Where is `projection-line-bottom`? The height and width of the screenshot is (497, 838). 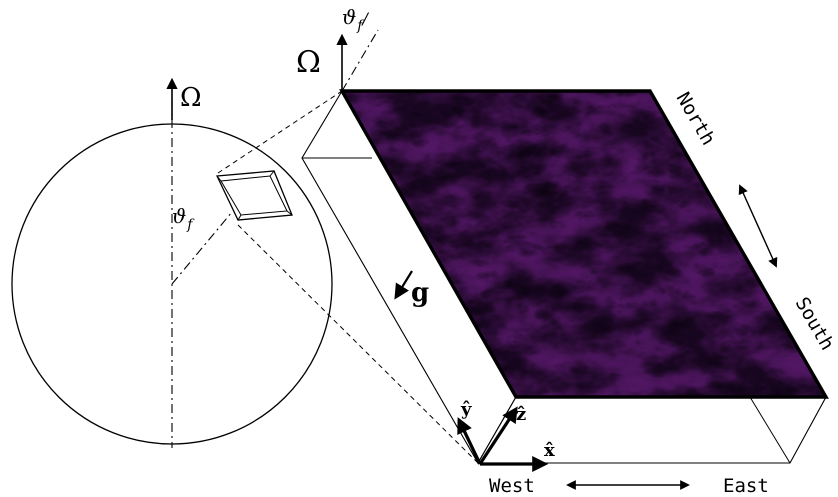
projection-line-bottom is located at coordinates (358, 344).